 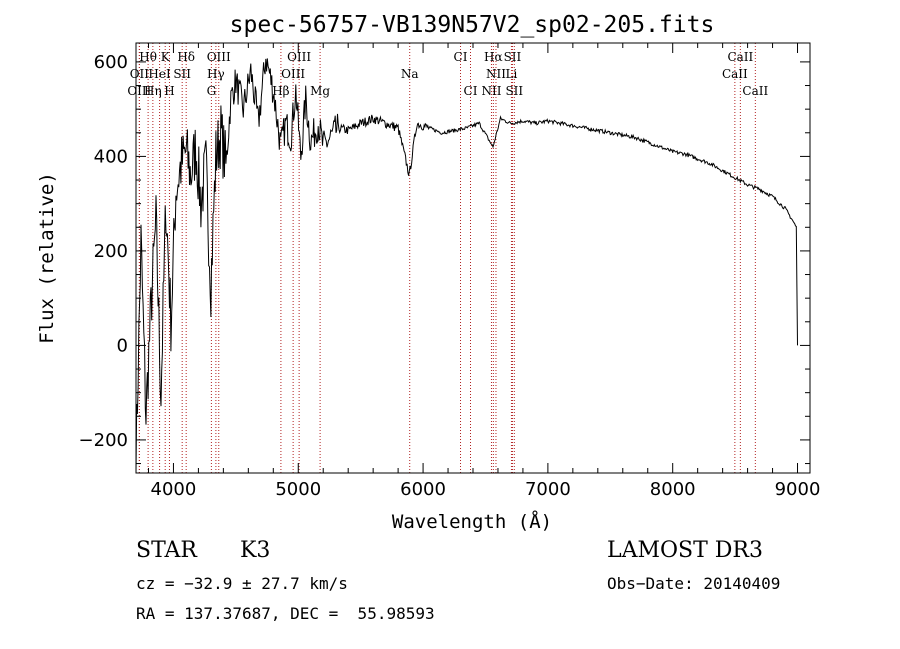 What do you see at coordinates (285, 613) in the screenshot?
I see `coordinates: RA = 137.37687, DEC = 55.98593` at bounding box center [285, 613].